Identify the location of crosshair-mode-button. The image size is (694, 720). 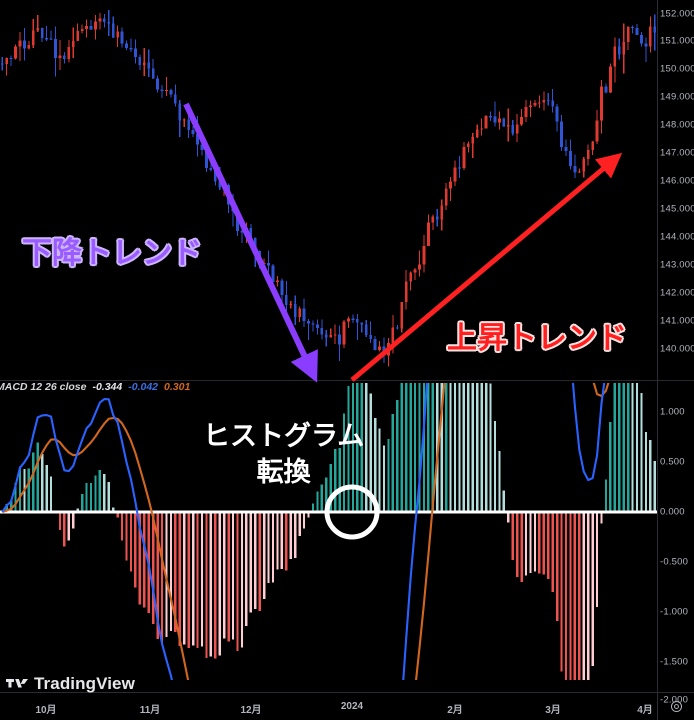
(675, 706).